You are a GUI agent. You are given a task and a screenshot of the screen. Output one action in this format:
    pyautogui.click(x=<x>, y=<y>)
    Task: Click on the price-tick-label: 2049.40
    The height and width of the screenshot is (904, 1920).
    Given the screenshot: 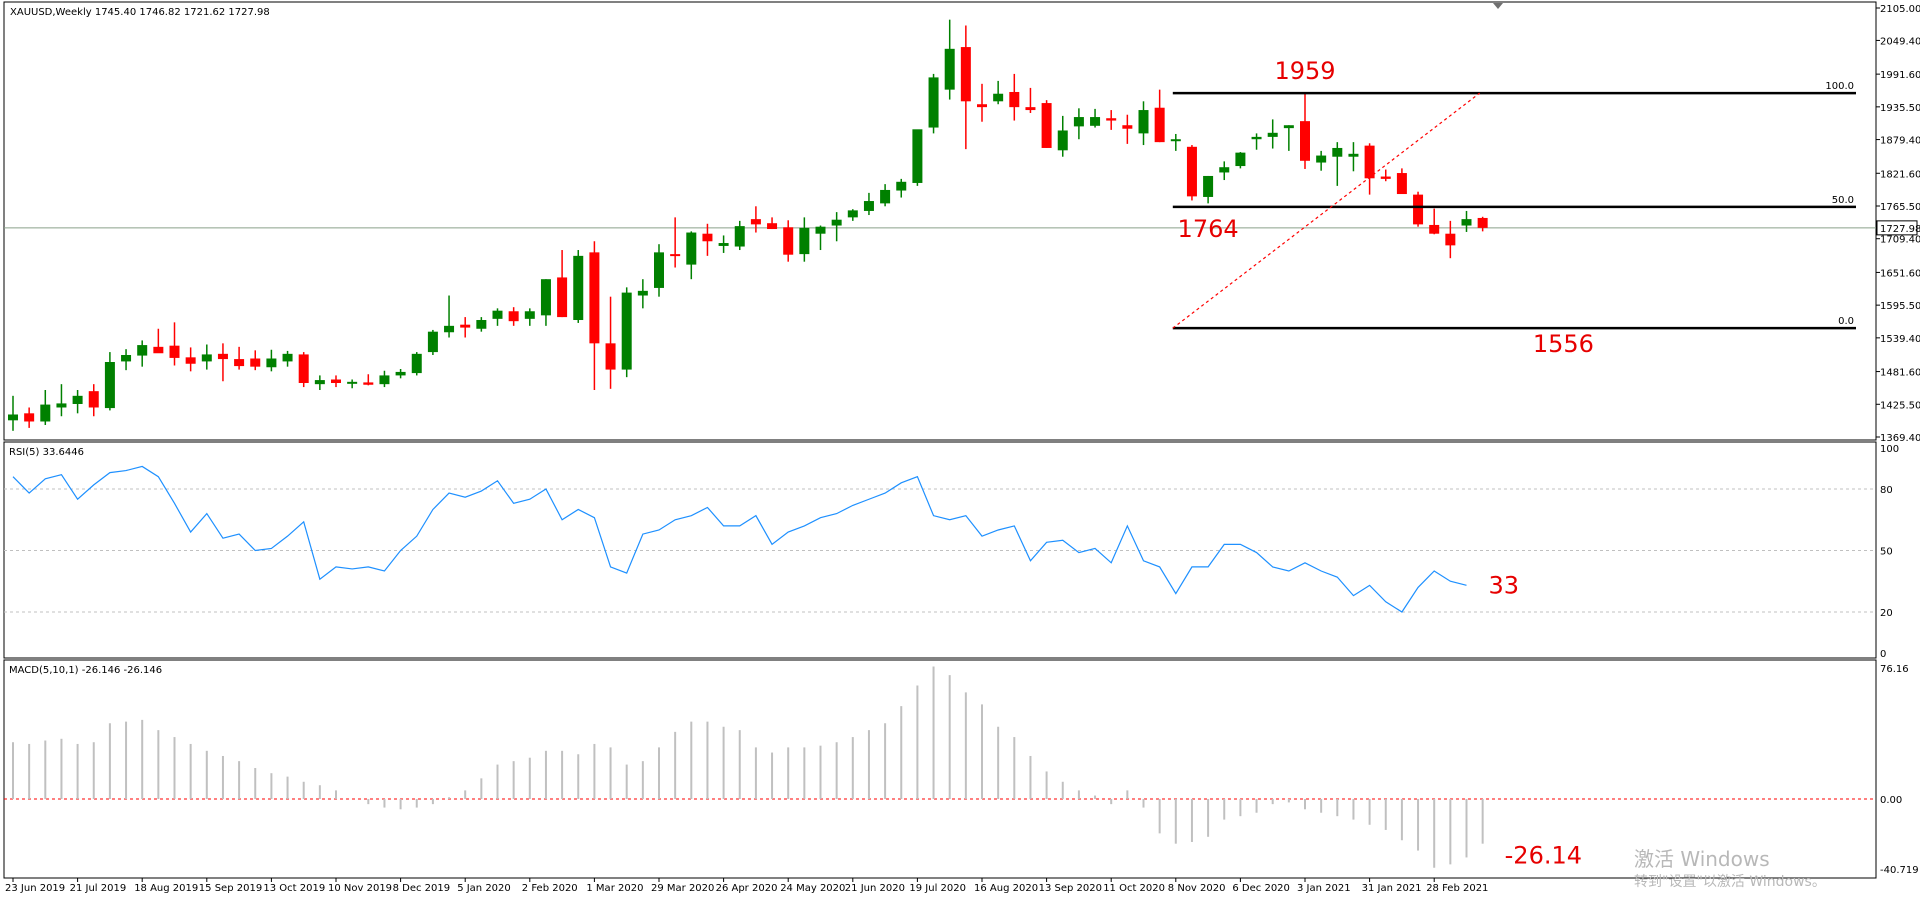 What is the action you would take?
    pyautogui.click(x=1900, y=41)
    